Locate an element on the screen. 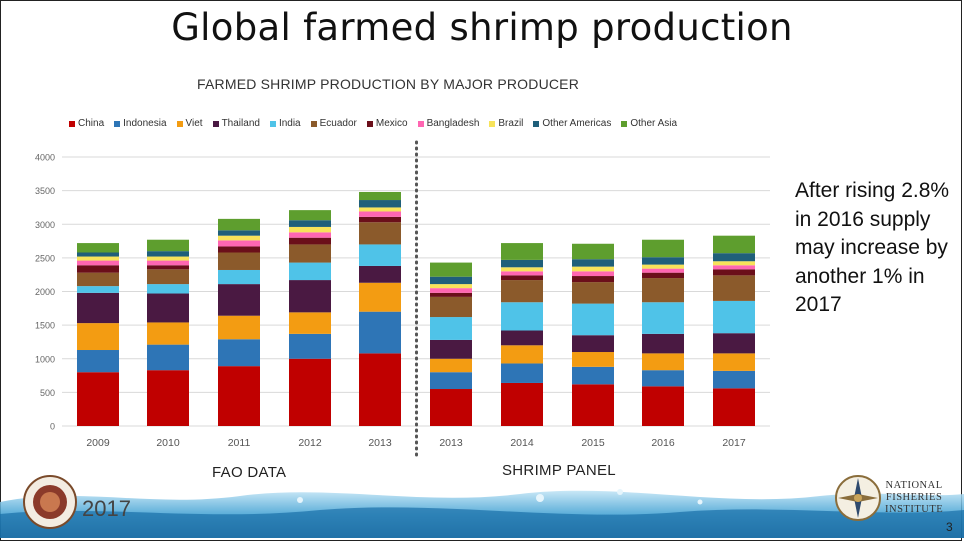  y-tick-label: 0 is located at coordinates (52, 427).